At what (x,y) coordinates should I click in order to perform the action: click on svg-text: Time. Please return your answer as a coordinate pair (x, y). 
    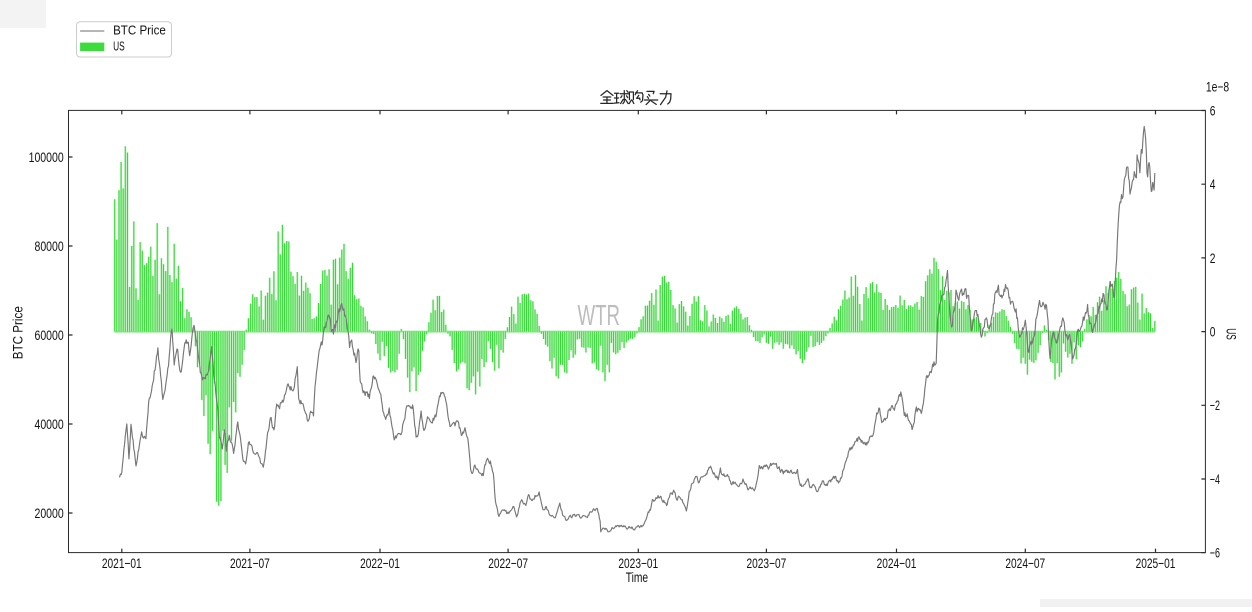
    Looking at the image, I should click on (637, 577).